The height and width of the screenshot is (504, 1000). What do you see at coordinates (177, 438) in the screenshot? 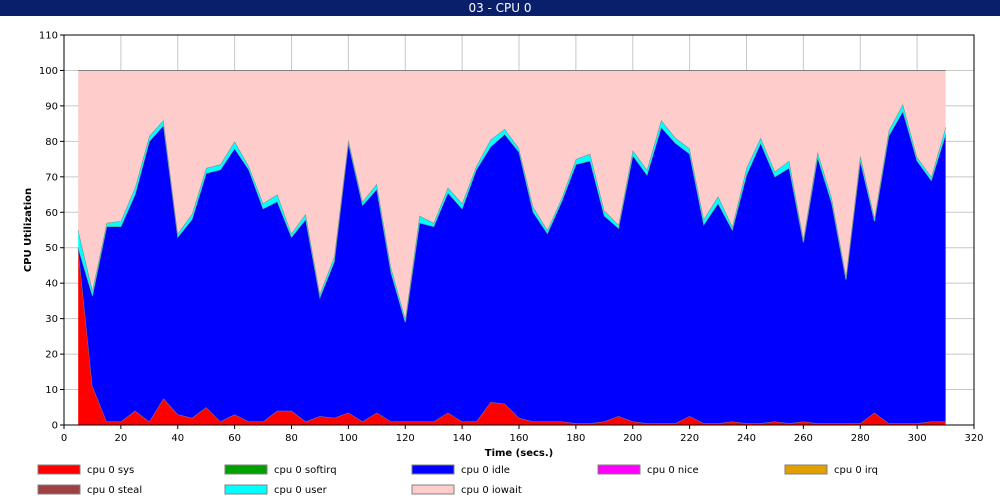
I see `x-tick-label: 40` at bounding box center [177, 438].